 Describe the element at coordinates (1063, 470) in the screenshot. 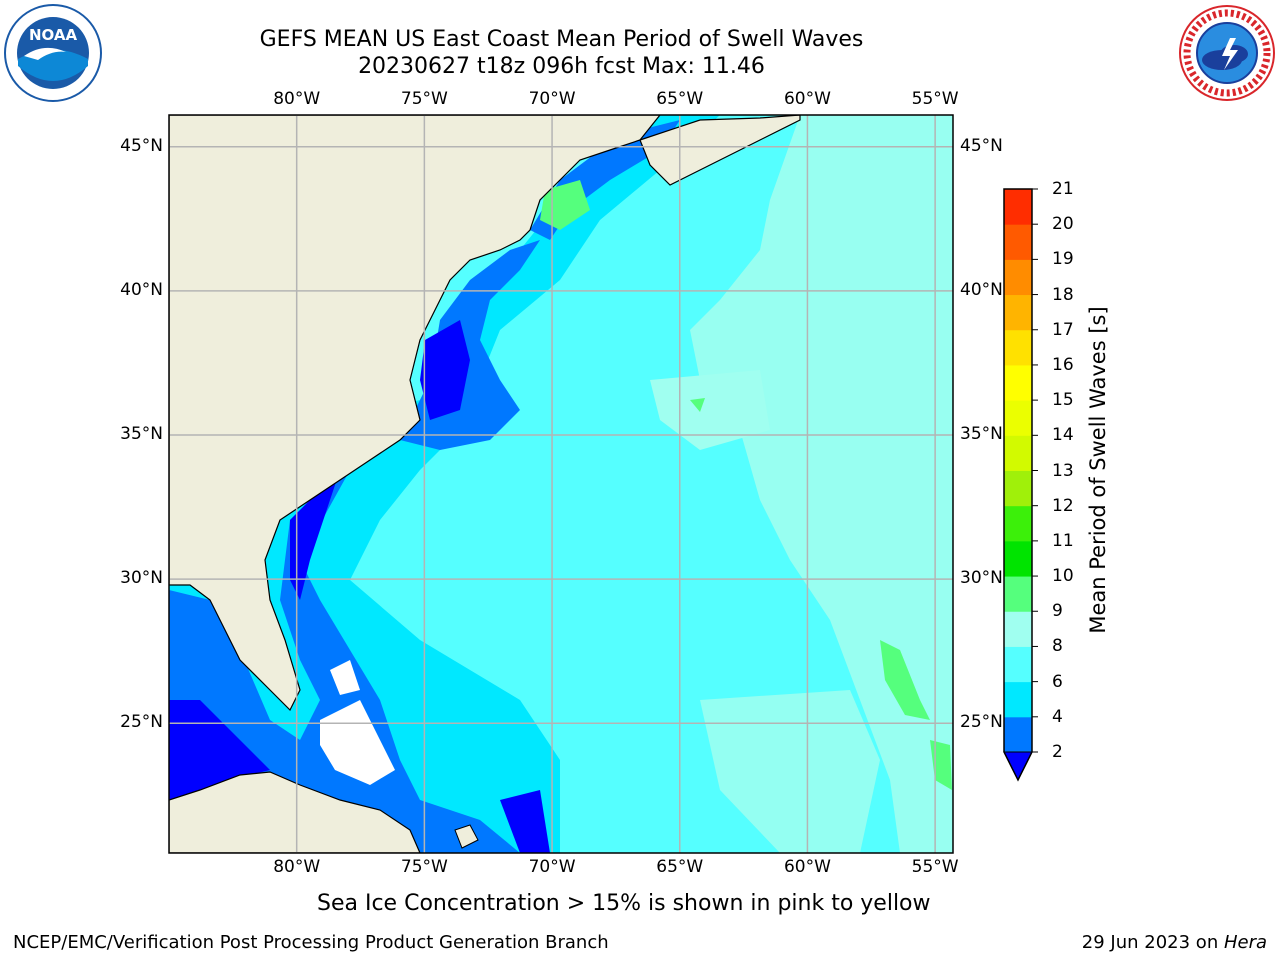

I see `colorbar-tick-label-8: 13` at that location.